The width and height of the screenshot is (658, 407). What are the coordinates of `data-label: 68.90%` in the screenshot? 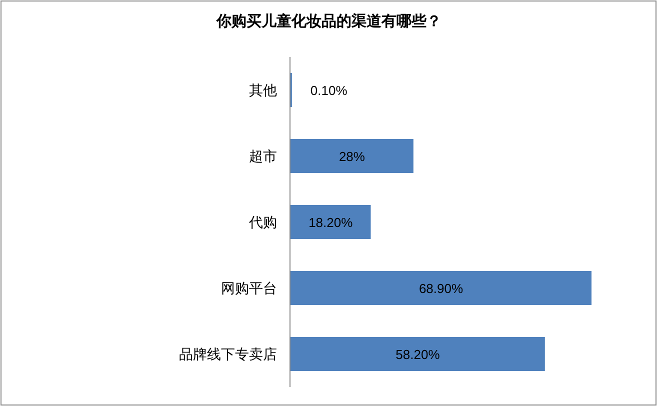 It's located at (441, 288).